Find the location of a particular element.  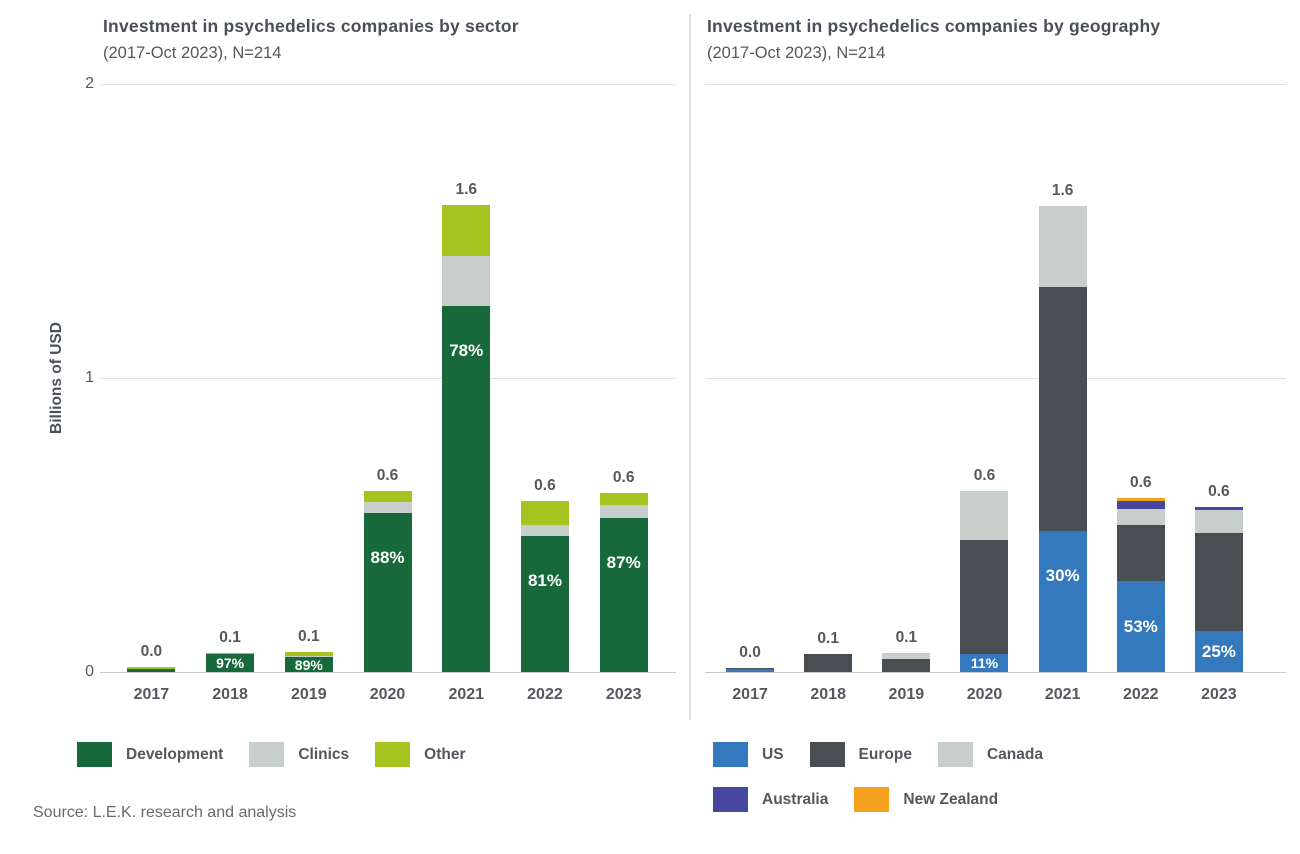

right-chart-legend-row1: US Europe Canada is located at coordinates (878, 754).